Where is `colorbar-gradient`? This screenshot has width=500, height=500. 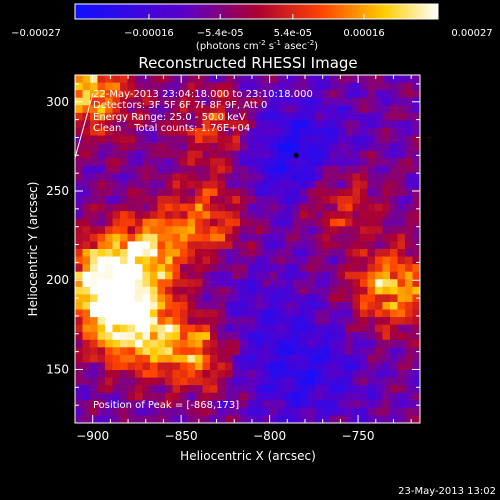 colorbar-gradient is located at coordinates (256, 11).